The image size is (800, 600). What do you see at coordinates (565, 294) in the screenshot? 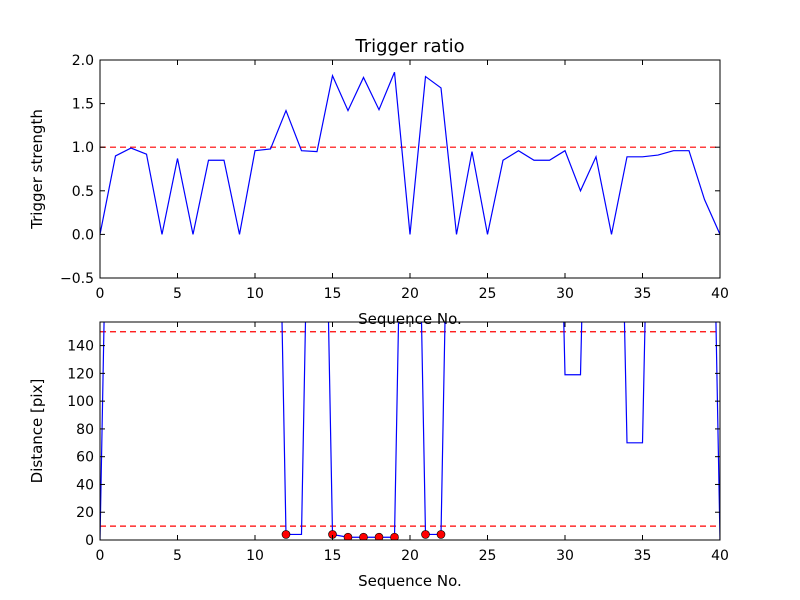
I see `top-xtick-label-6: 30` at bounding box center [565, 294].